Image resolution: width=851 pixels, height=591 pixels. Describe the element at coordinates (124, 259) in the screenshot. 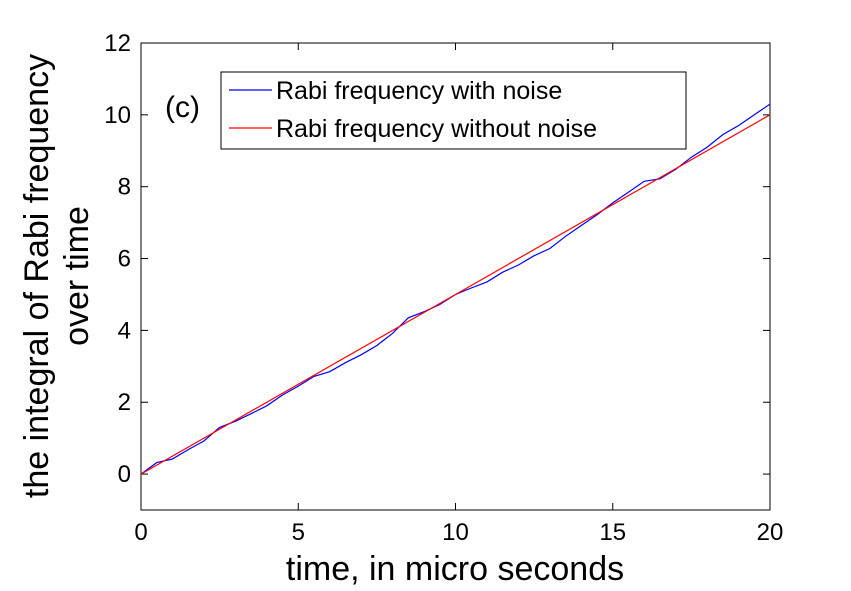

I see `y-tick-label: 6` at that location.